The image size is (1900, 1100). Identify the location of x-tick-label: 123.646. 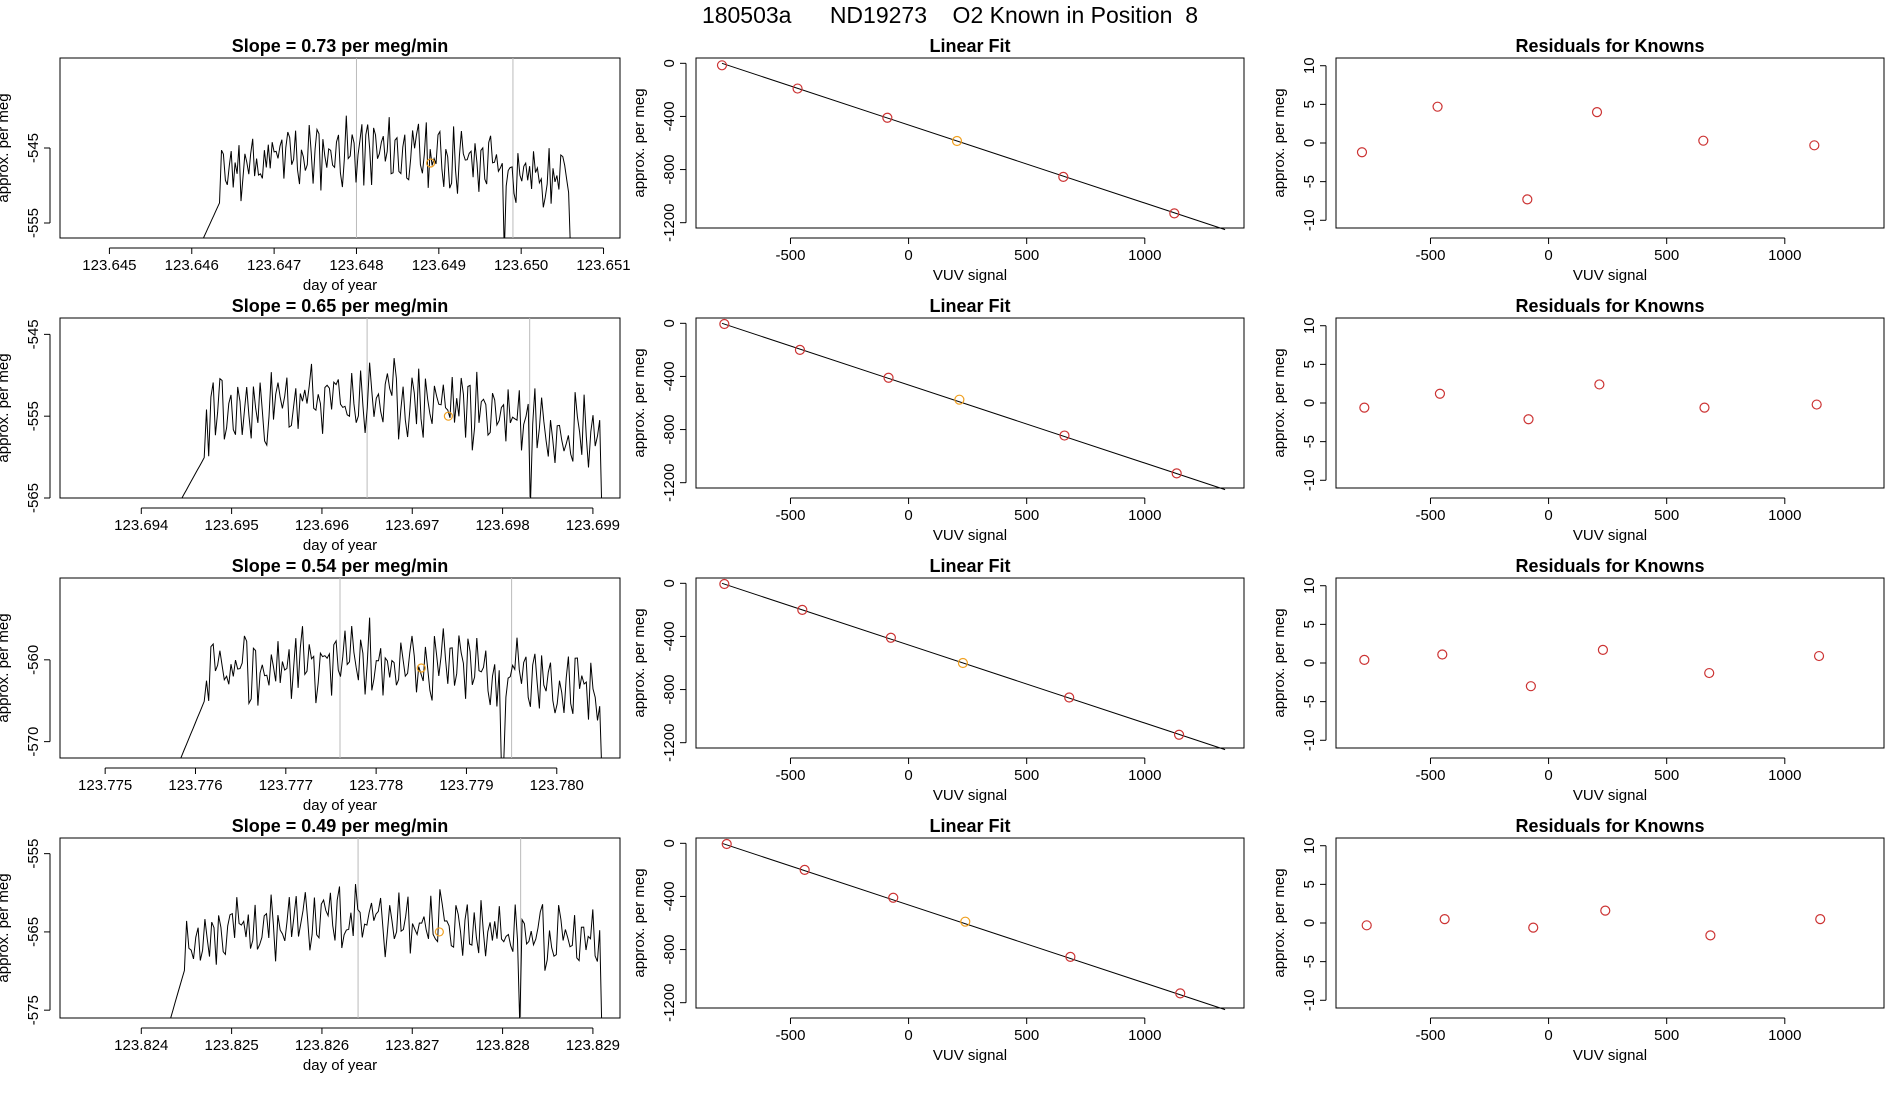
(192, 265).